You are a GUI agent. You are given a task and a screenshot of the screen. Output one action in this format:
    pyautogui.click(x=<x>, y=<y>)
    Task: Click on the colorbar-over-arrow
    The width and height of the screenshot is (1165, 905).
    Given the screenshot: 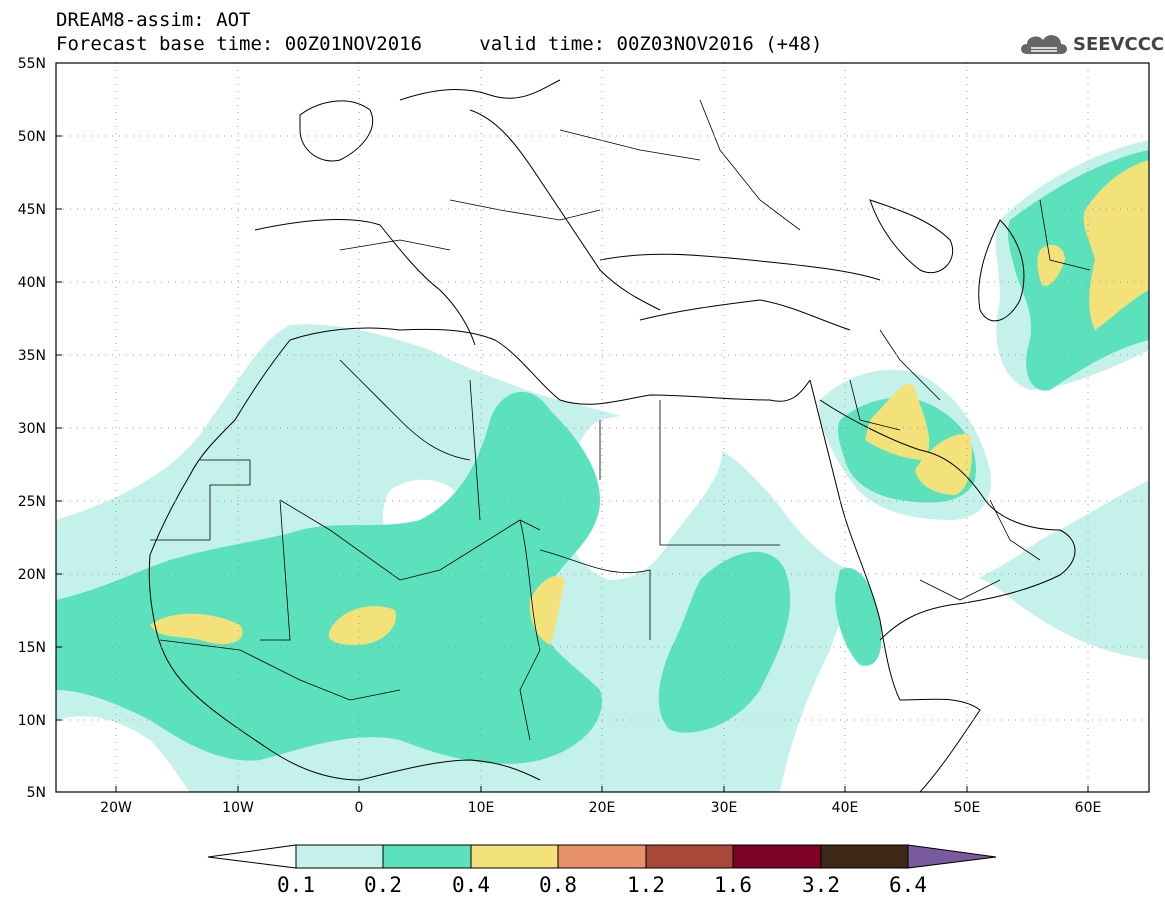 What is the action you would take?
    pyautogui.click(x=952, y=856)
    